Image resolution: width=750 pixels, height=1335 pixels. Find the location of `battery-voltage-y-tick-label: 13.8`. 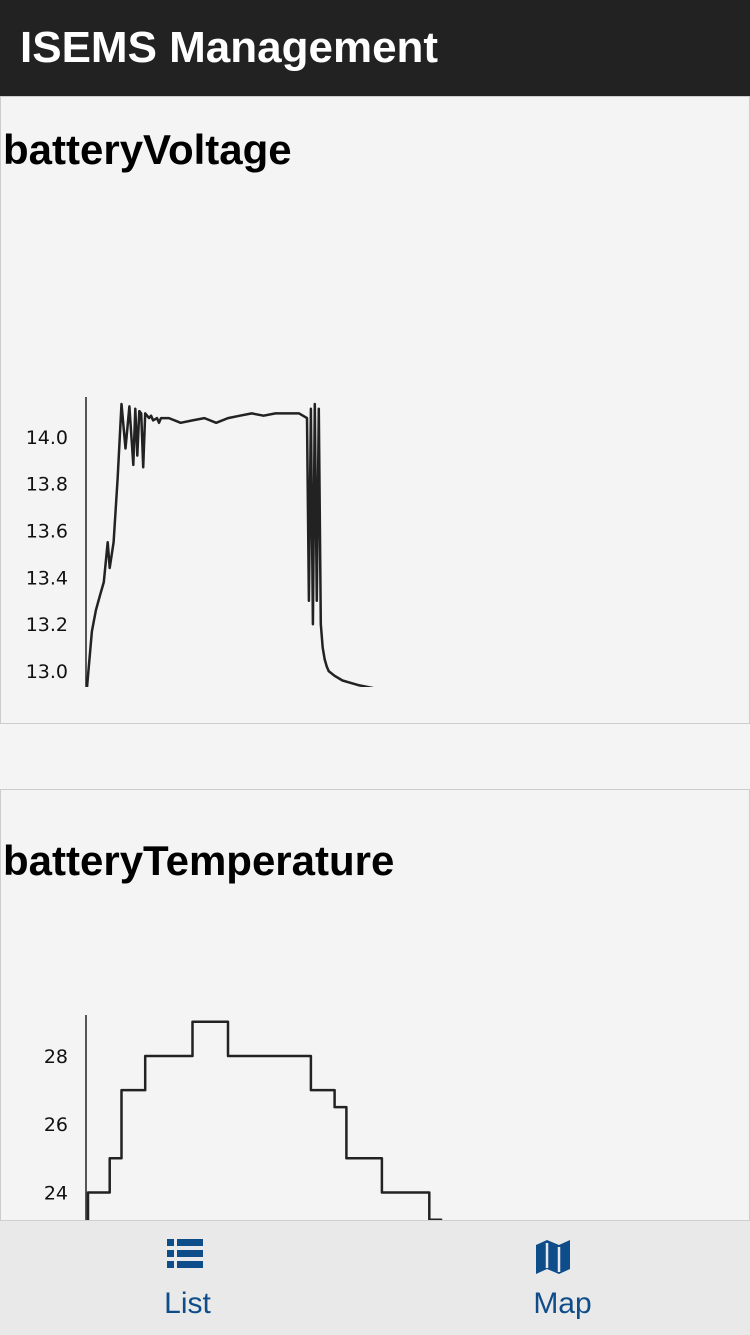

battery-voltage-y-tick-label: 13.8 is located at coordinates (47, 485).